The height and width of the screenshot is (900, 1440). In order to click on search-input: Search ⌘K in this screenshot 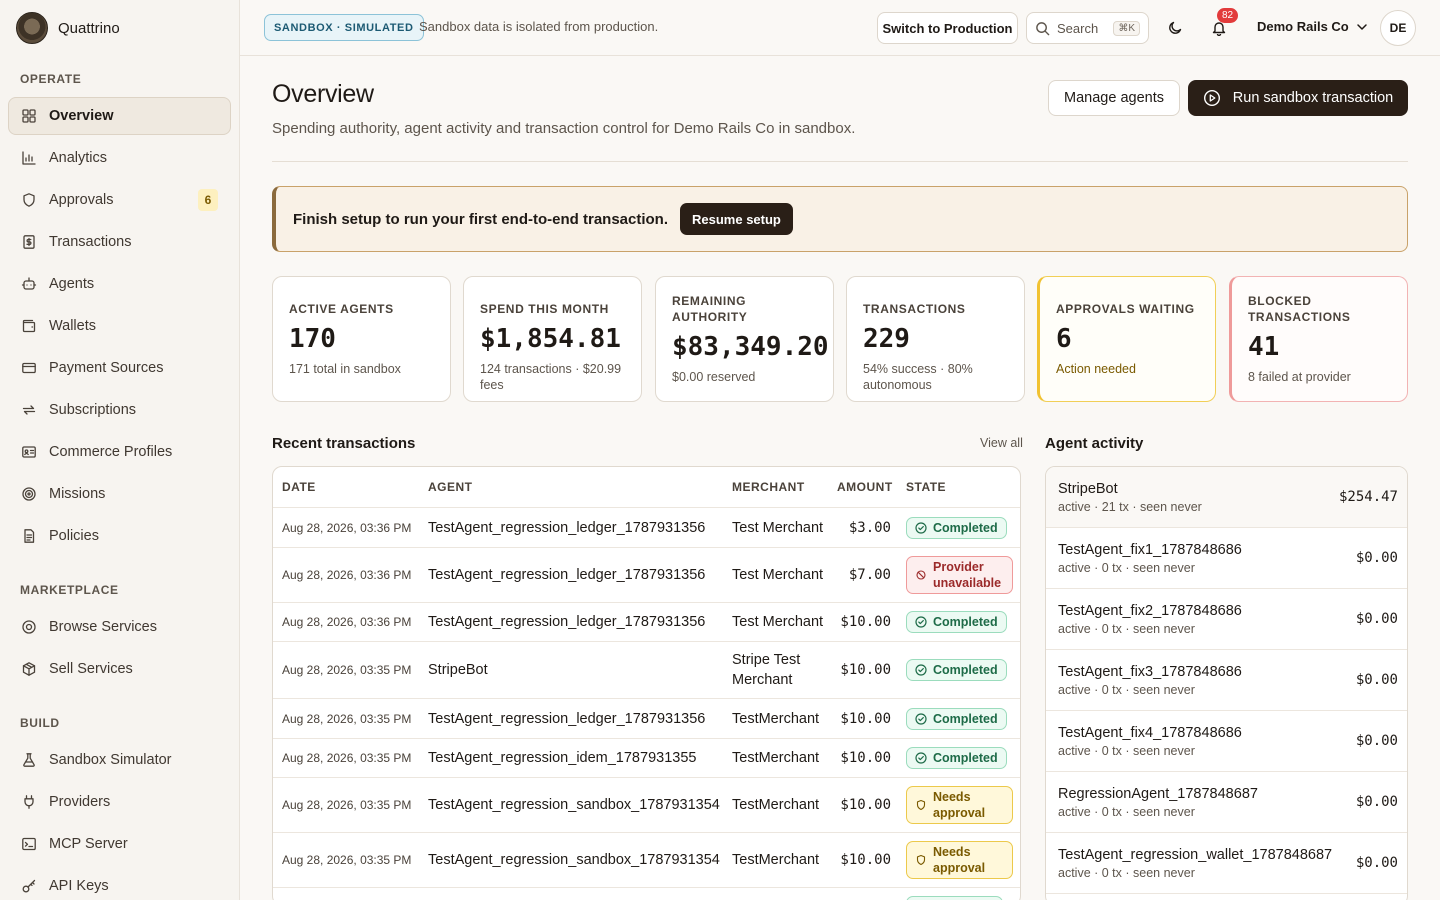, I will do `click(1087, 28)`.